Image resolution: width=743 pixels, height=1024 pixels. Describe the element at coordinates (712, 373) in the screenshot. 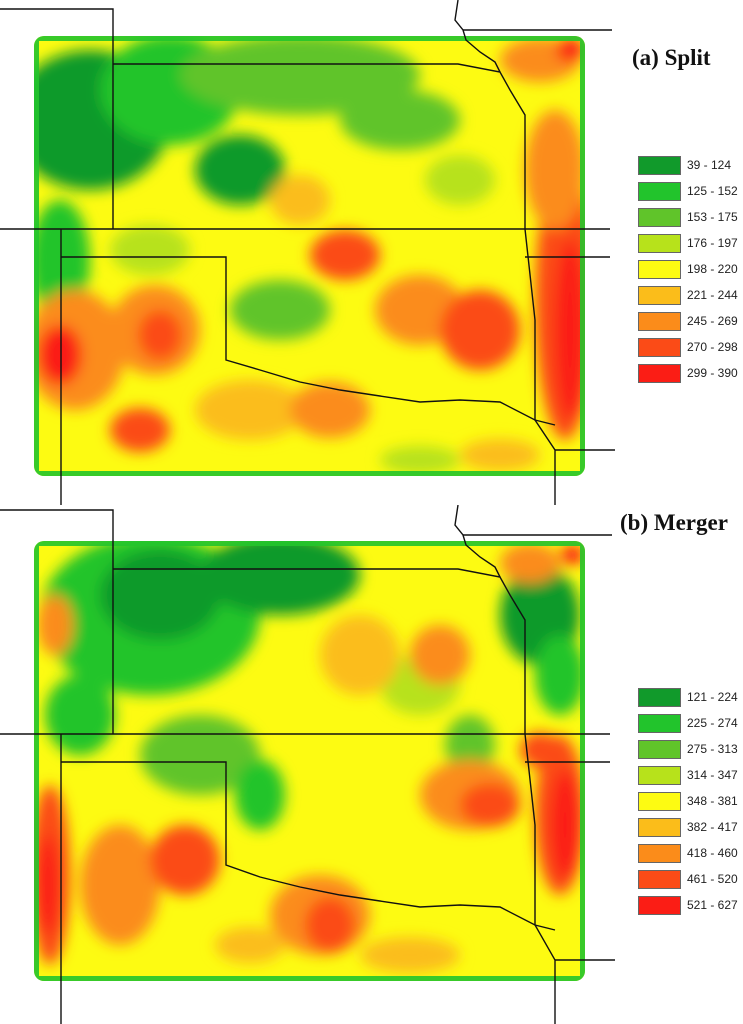

I see `legend-label: 299 - 390` at that location.